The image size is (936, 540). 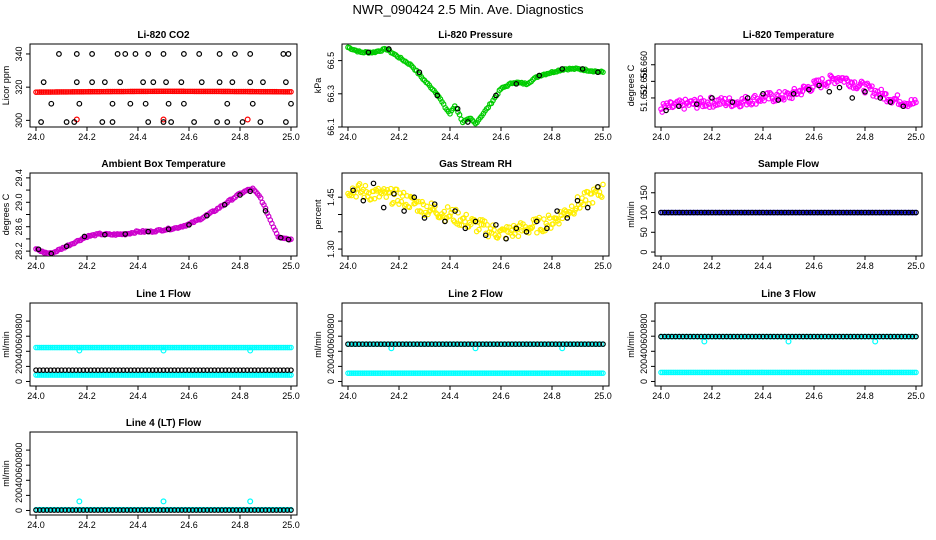 I want to click on chart-title: Li-820 Pressure, so click(x=475, y=35).